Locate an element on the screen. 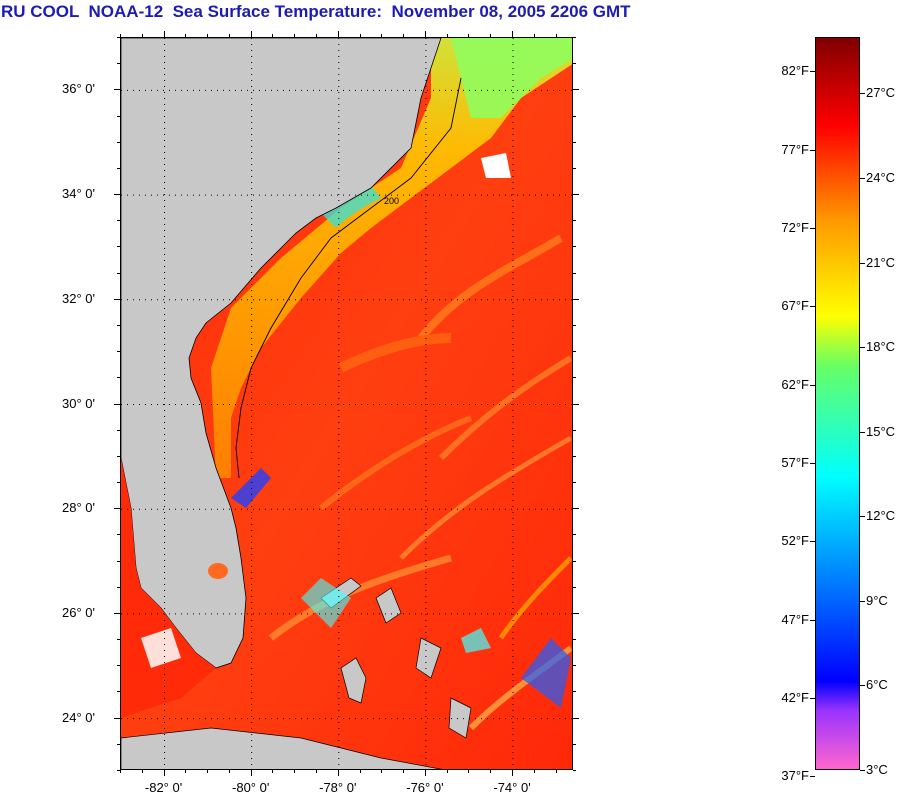  gulf-water is located at coordinates (168, 588).